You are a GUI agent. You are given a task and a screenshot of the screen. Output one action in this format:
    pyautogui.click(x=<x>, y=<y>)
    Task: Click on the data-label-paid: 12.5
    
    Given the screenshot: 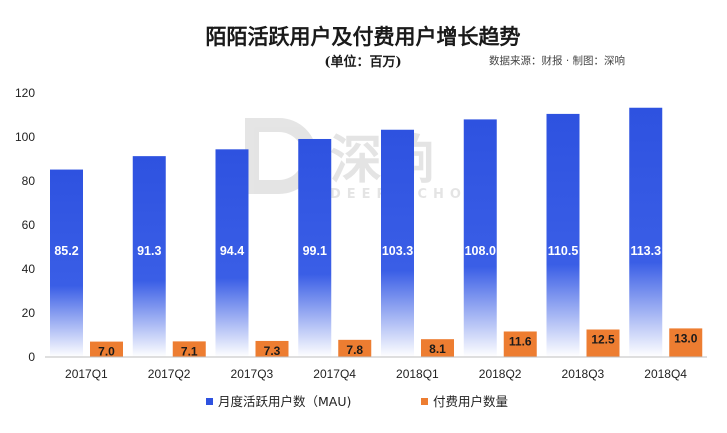 What is the action you would take?
    pyautogui.click(x=603, y=340)
    